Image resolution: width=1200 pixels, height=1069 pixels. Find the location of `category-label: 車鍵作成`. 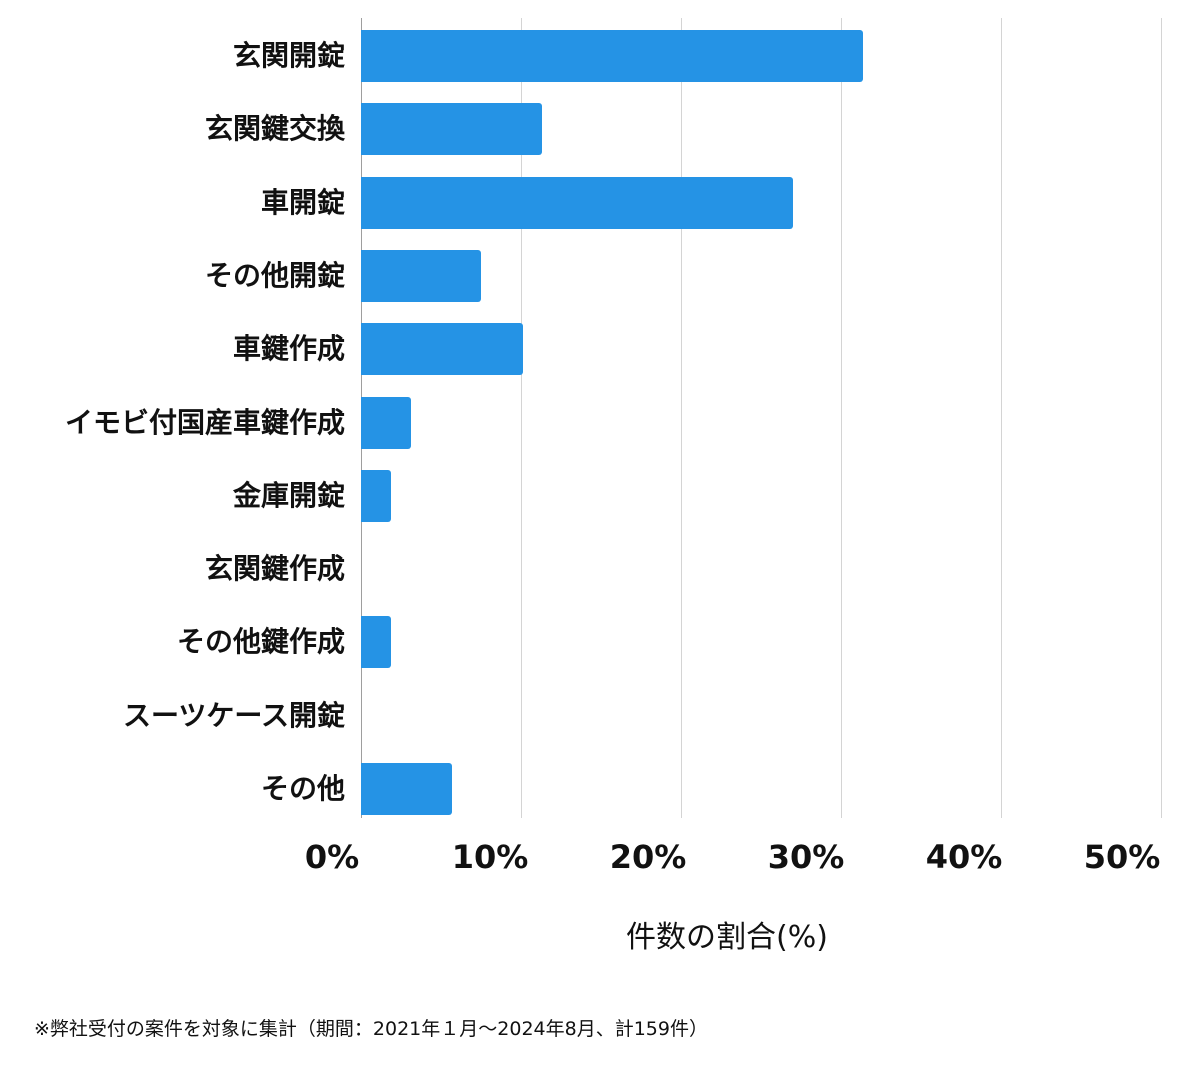

category-label: 車鍵作成 is located at coordinates (288, 349).